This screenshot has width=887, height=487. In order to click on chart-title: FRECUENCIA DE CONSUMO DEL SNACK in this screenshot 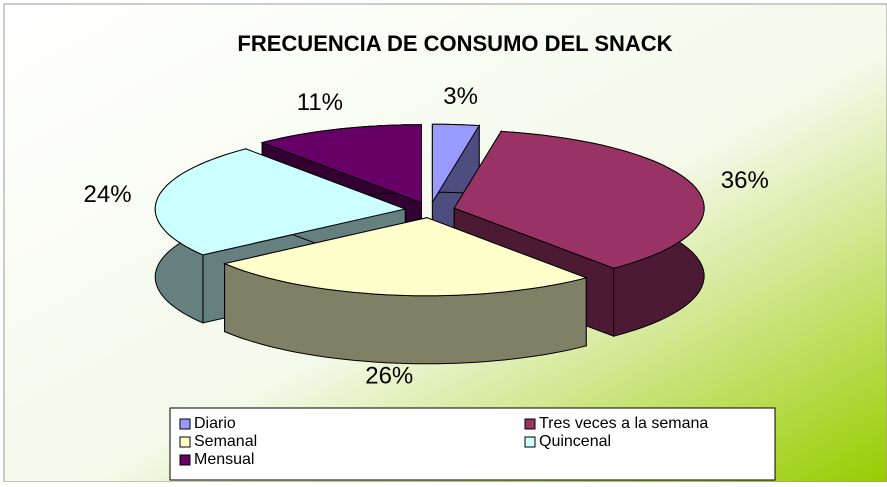, I will do `click(454, 43)`.